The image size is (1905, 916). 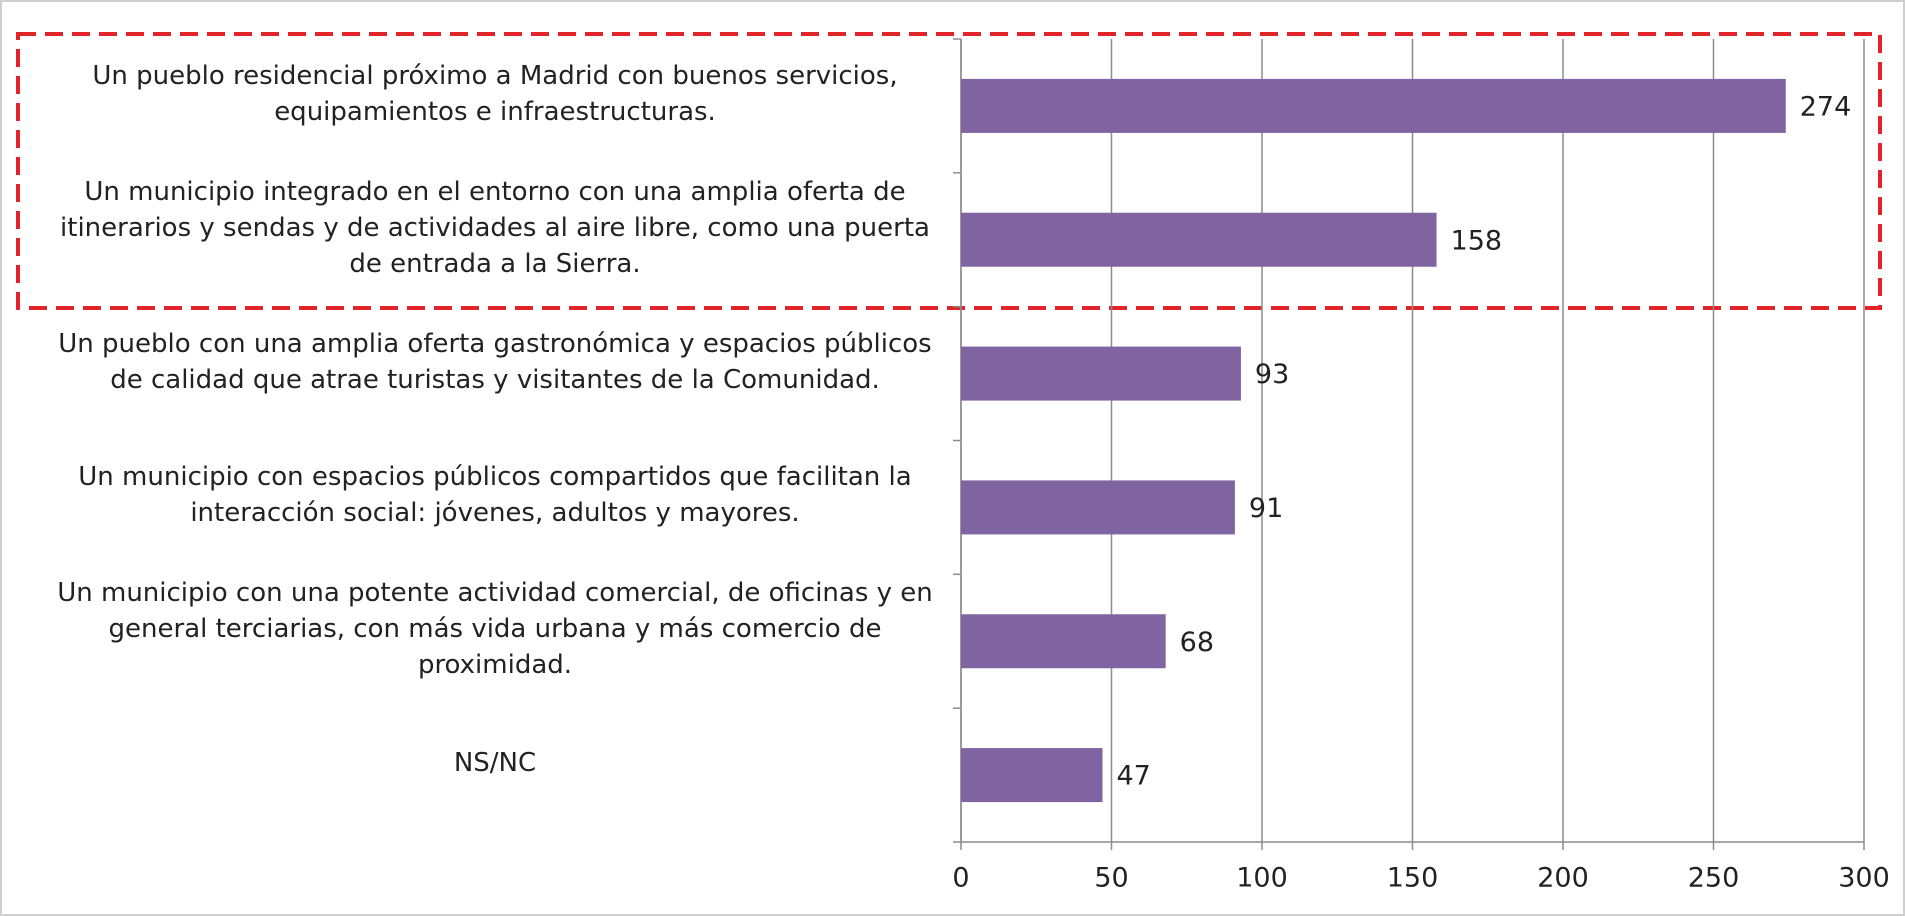 I want to click on category-label: NS/NC, so click(x=495, y=763).